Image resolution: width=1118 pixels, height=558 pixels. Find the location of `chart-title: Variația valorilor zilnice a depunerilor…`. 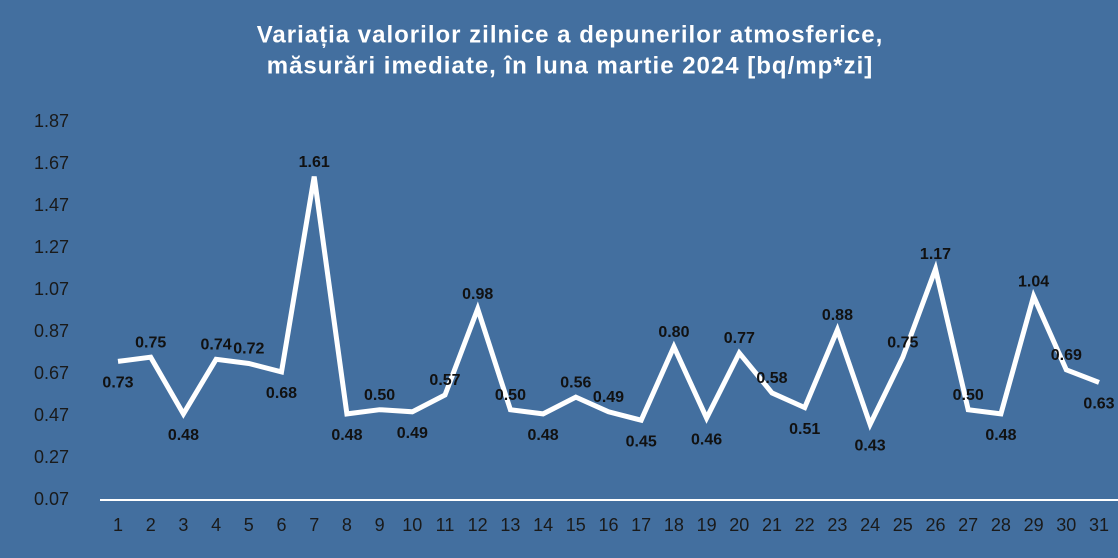

chart-title: Variația valorilor zilnice a depunerilor… is located at coordinates (570, 34).